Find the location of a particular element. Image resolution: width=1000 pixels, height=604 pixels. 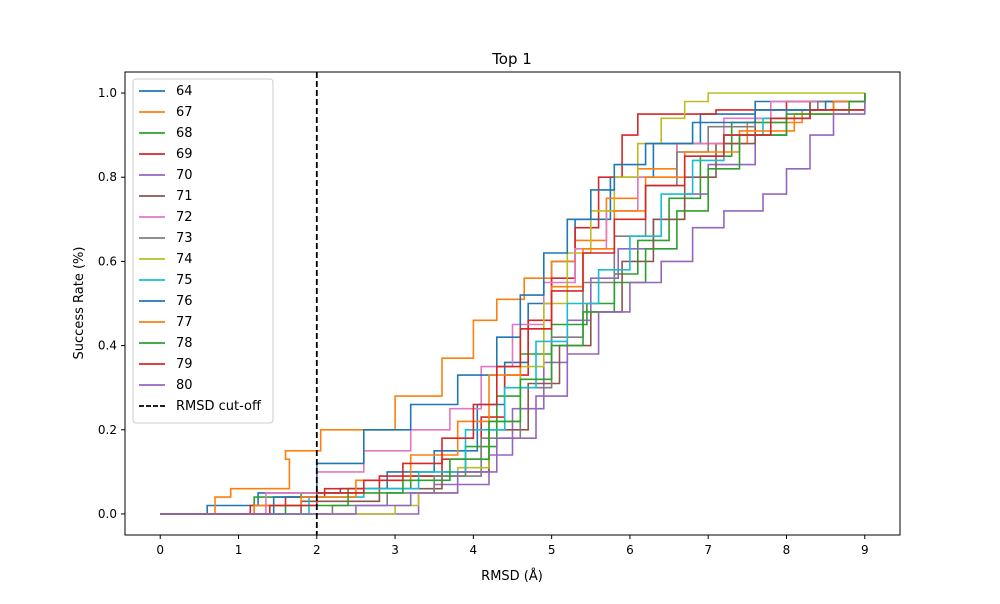

chart-title: Top 1 is located at coordinates (511, 59).